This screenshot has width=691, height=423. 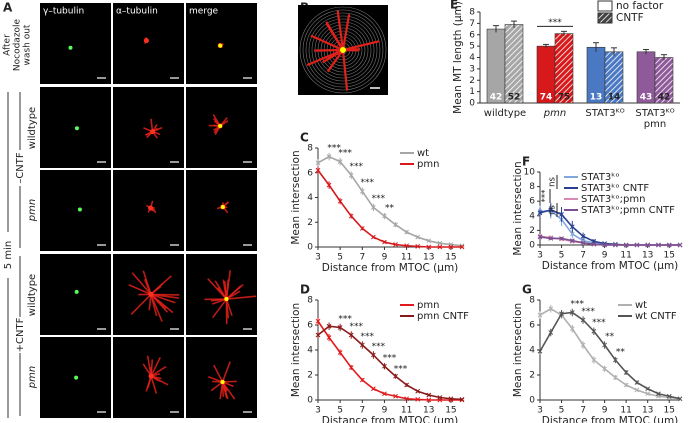 I want to click on x-tick-label: 13, so click(x=428, y=258).